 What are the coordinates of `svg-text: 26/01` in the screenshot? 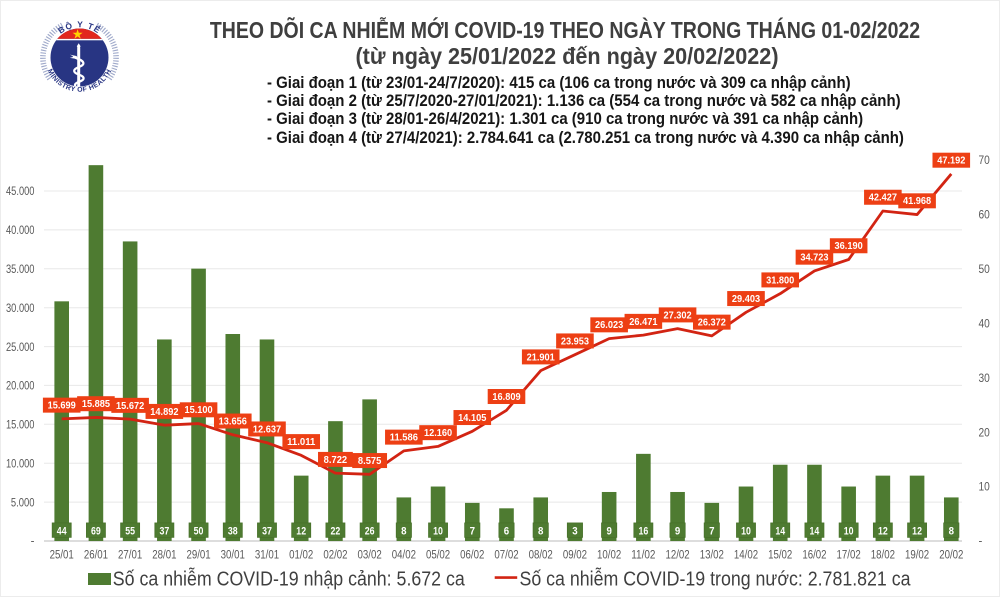 It's located at (96, 556).